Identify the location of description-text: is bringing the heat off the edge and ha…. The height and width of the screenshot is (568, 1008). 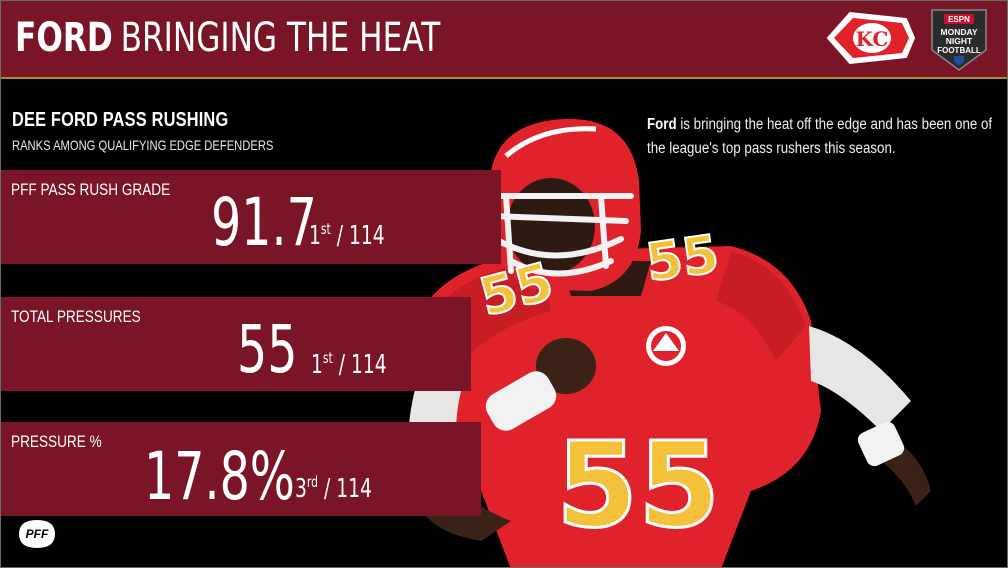
(820, 136).